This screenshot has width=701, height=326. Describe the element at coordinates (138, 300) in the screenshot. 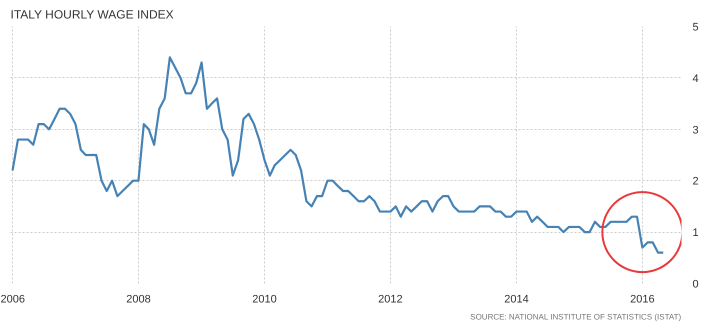

I see `x-tick-label: 2008` at that location.